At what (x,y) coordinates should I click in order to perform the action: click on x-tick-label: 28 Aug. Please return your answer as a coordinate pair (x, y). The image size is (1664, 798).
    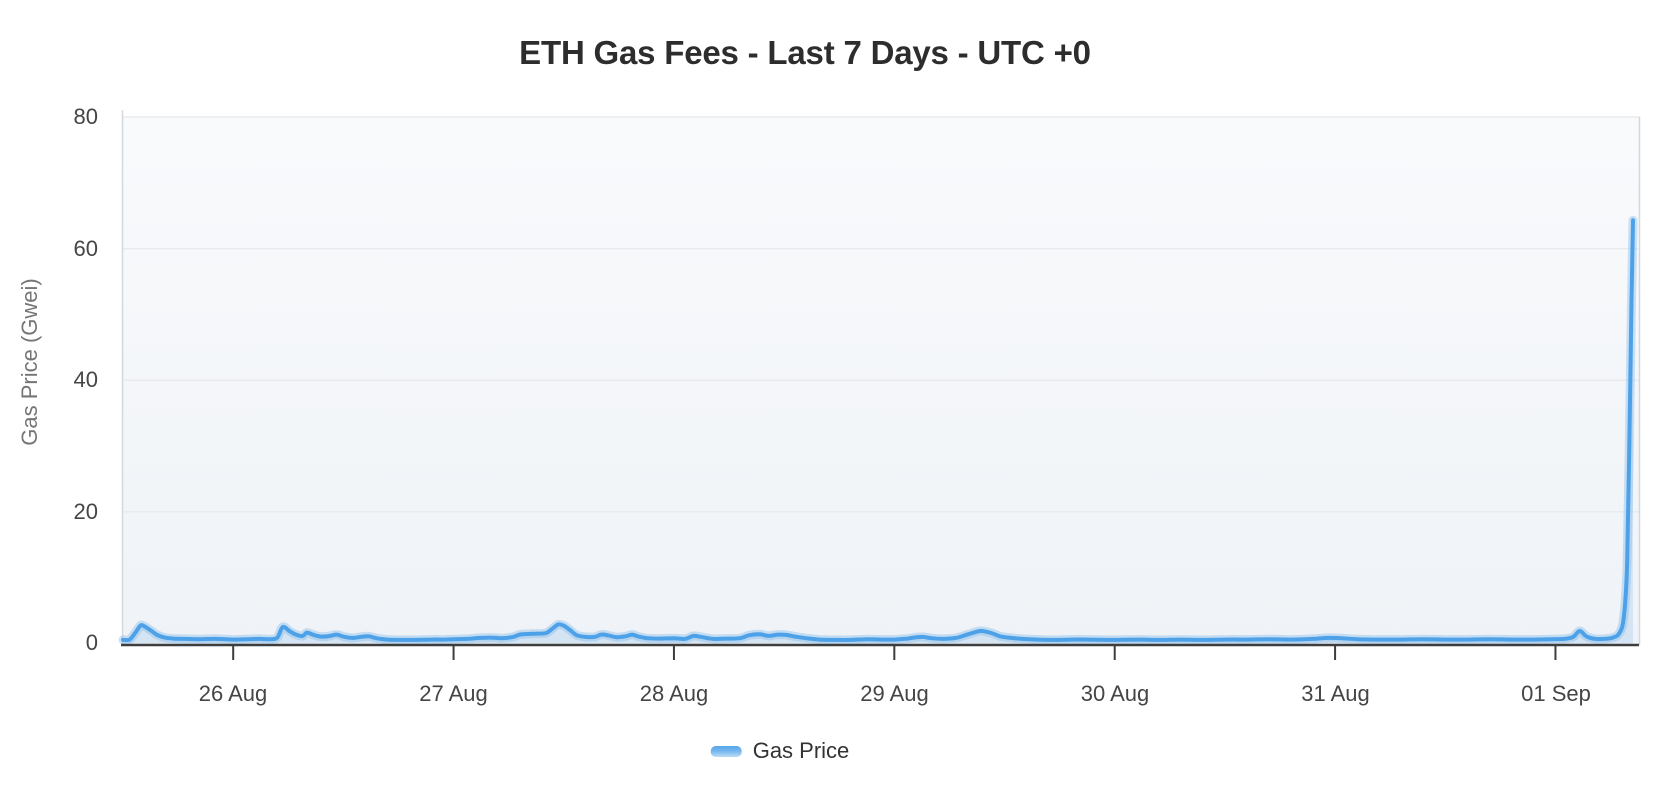
    Looking at the image, I should click on (674, 693).